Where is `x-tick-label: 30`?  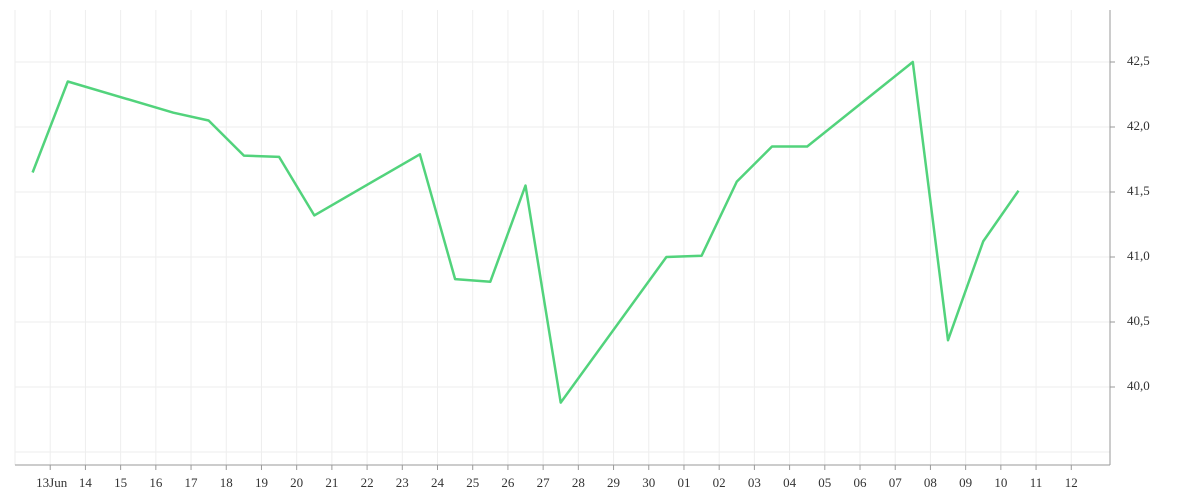
x-tick-label: 30 is located at coordinates (648, 482).